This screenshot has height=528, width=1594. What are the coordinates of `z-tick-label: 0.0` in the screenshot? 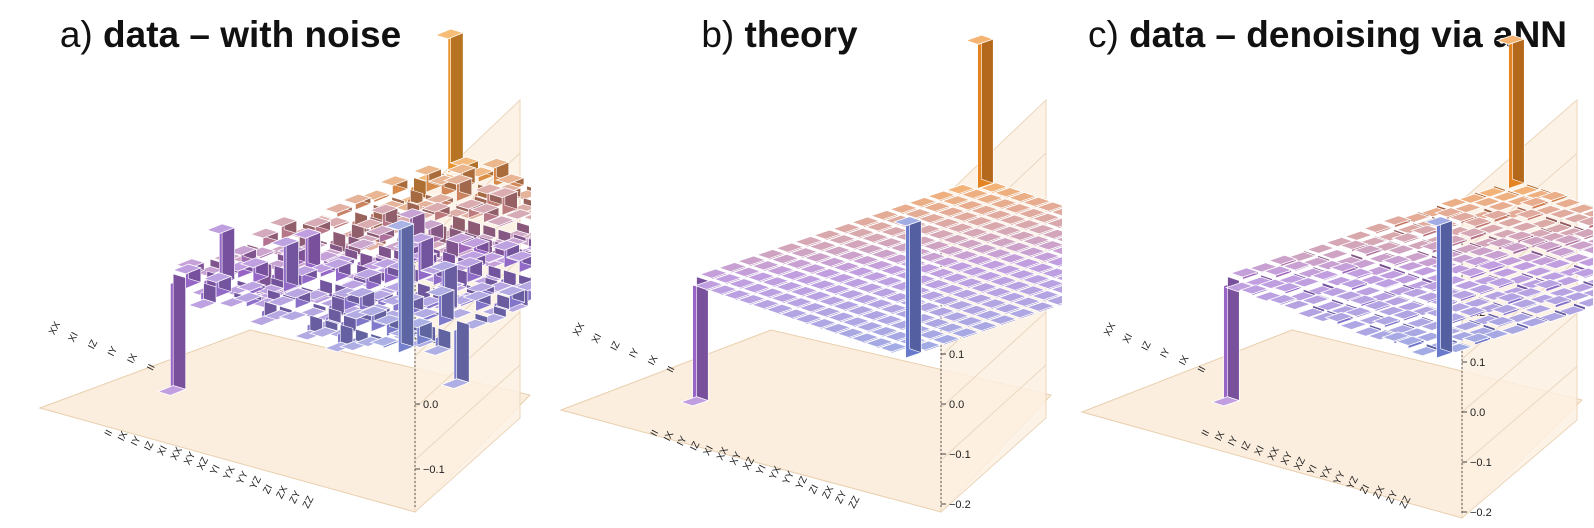 It's located at (956, 405).